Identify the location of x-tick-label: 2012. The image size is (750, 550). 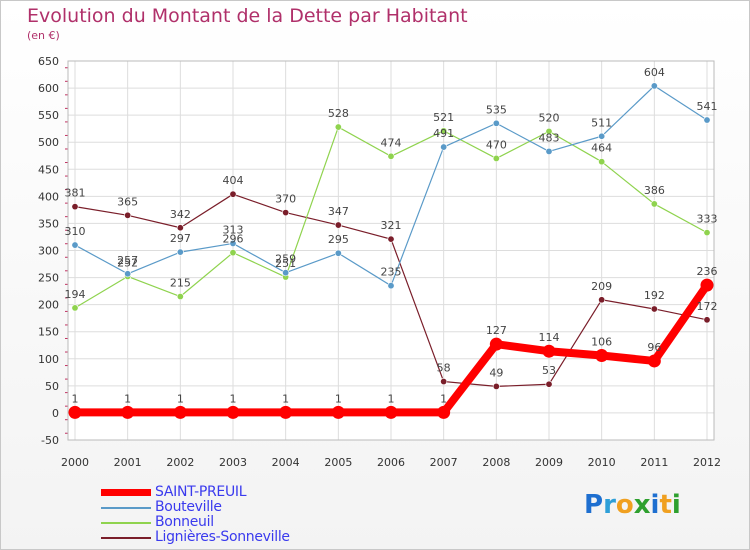
(707, 462).